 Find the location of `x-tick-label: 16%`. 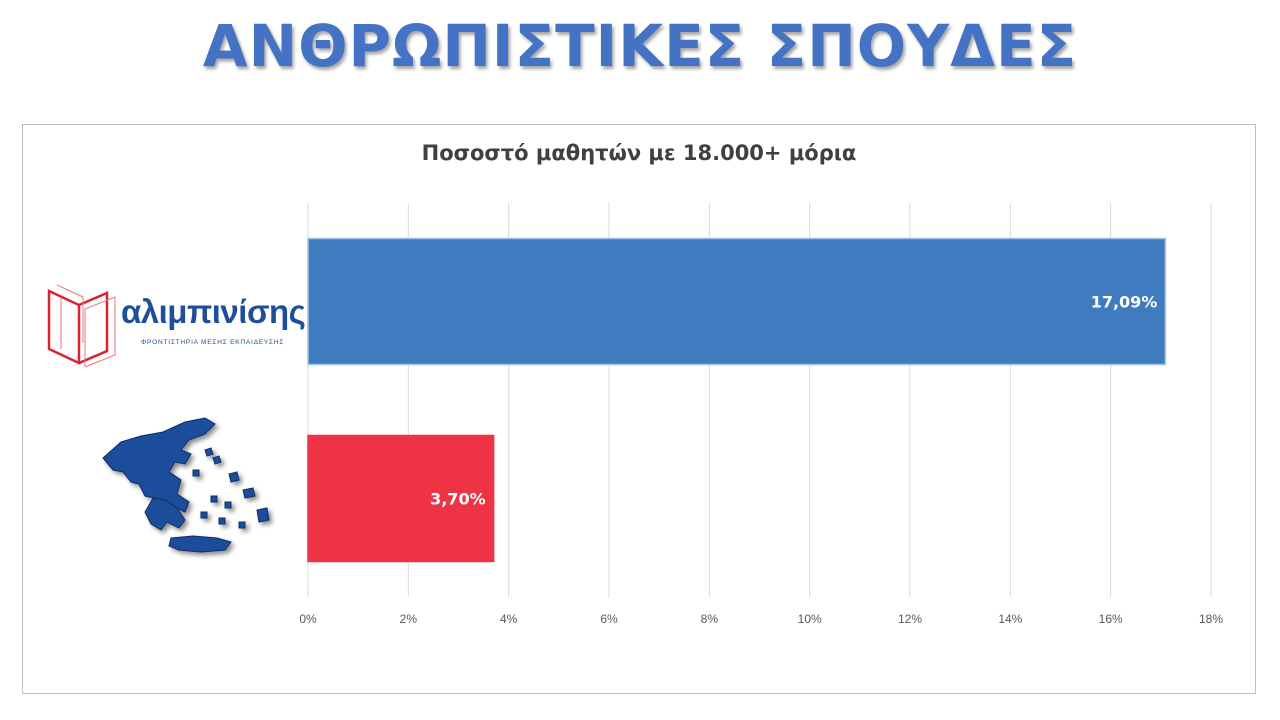

x-tick-label: 16% is located at coordinates (1111, 619).